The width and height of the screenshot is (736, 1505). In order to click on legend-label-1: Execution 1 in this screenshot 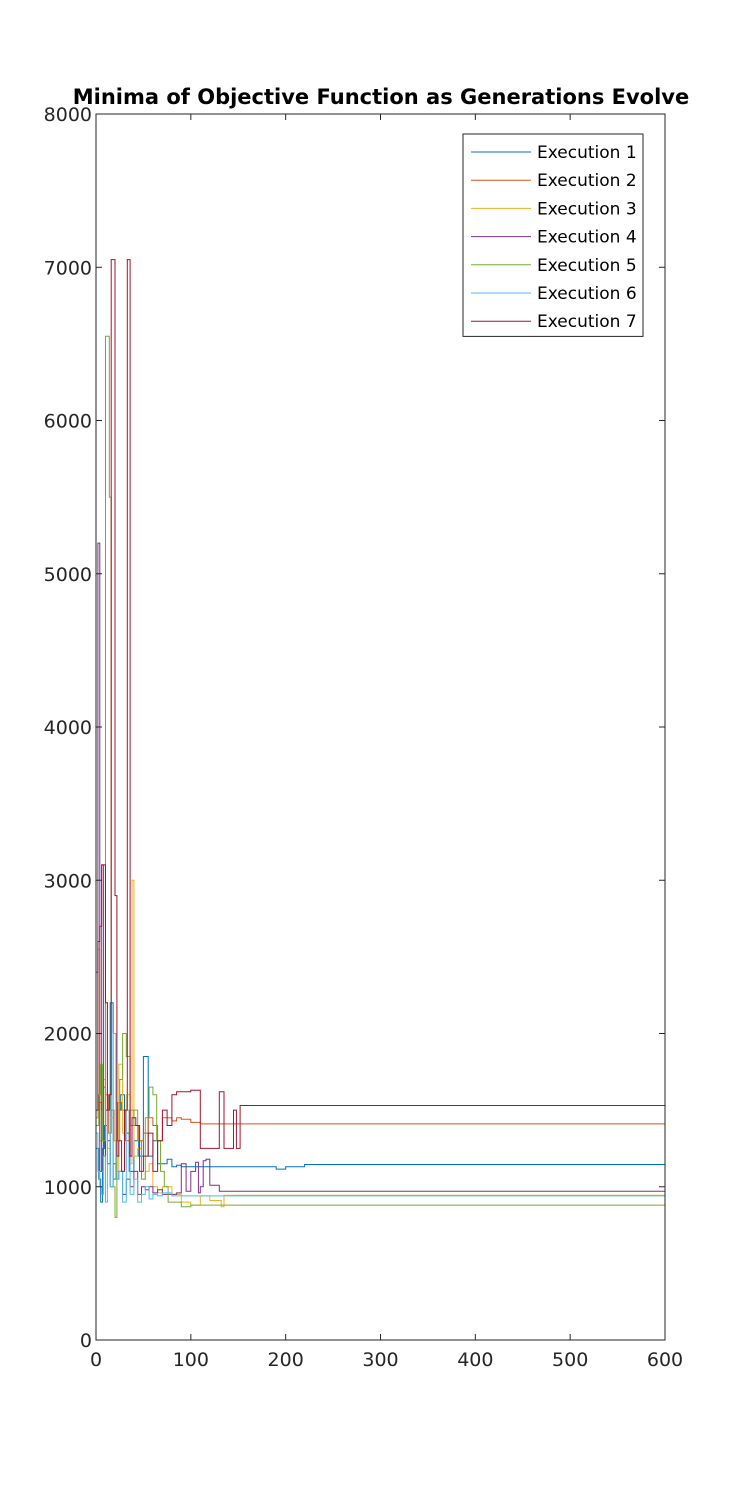, I will do `click(587, 153)`.